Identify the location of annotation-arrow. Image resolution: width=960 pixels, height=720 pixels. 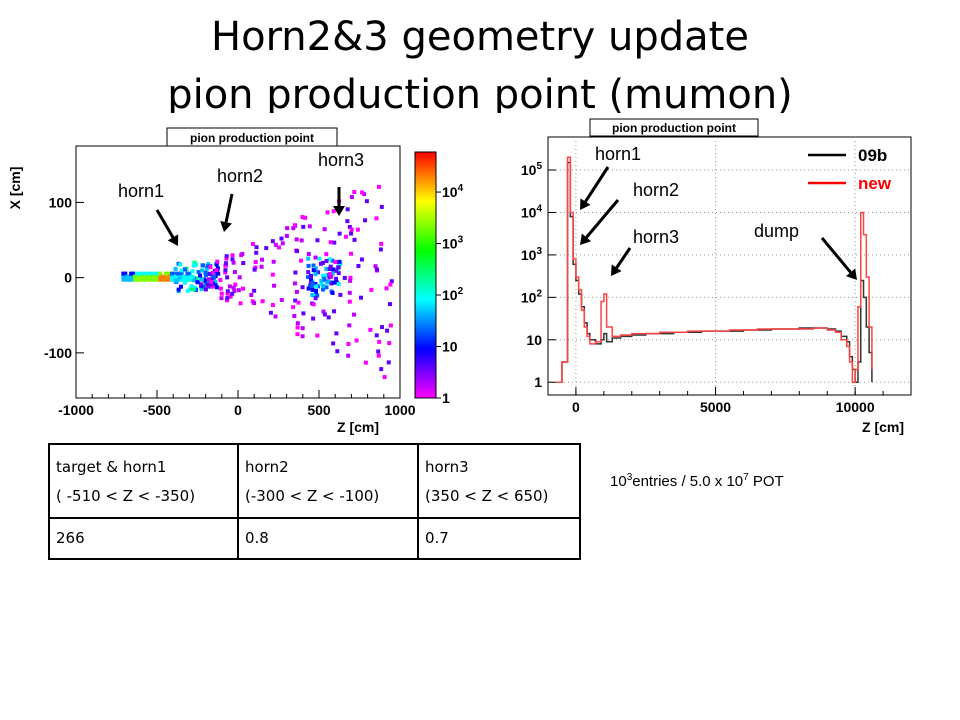
(600, 222).